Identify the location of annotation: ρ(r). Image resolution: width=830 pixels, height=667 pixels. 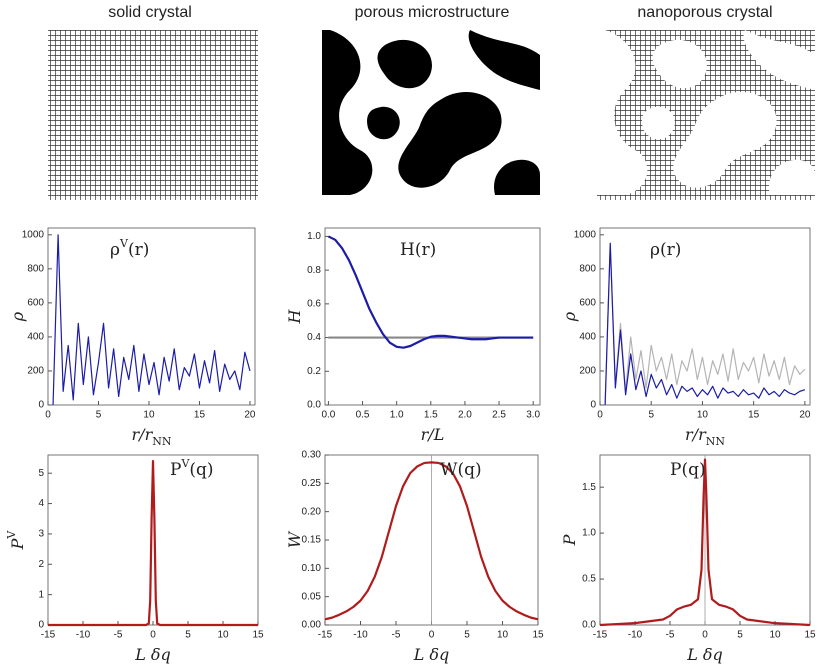
(665, 250).